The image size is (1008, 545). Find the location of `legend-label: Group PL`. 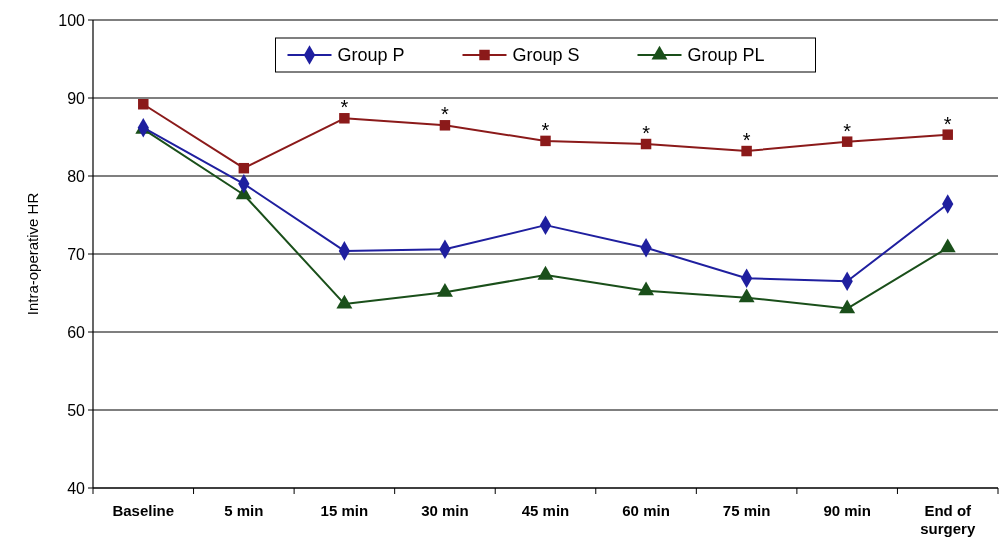

legend-label: Group PL is located at coordinates (726, 55).